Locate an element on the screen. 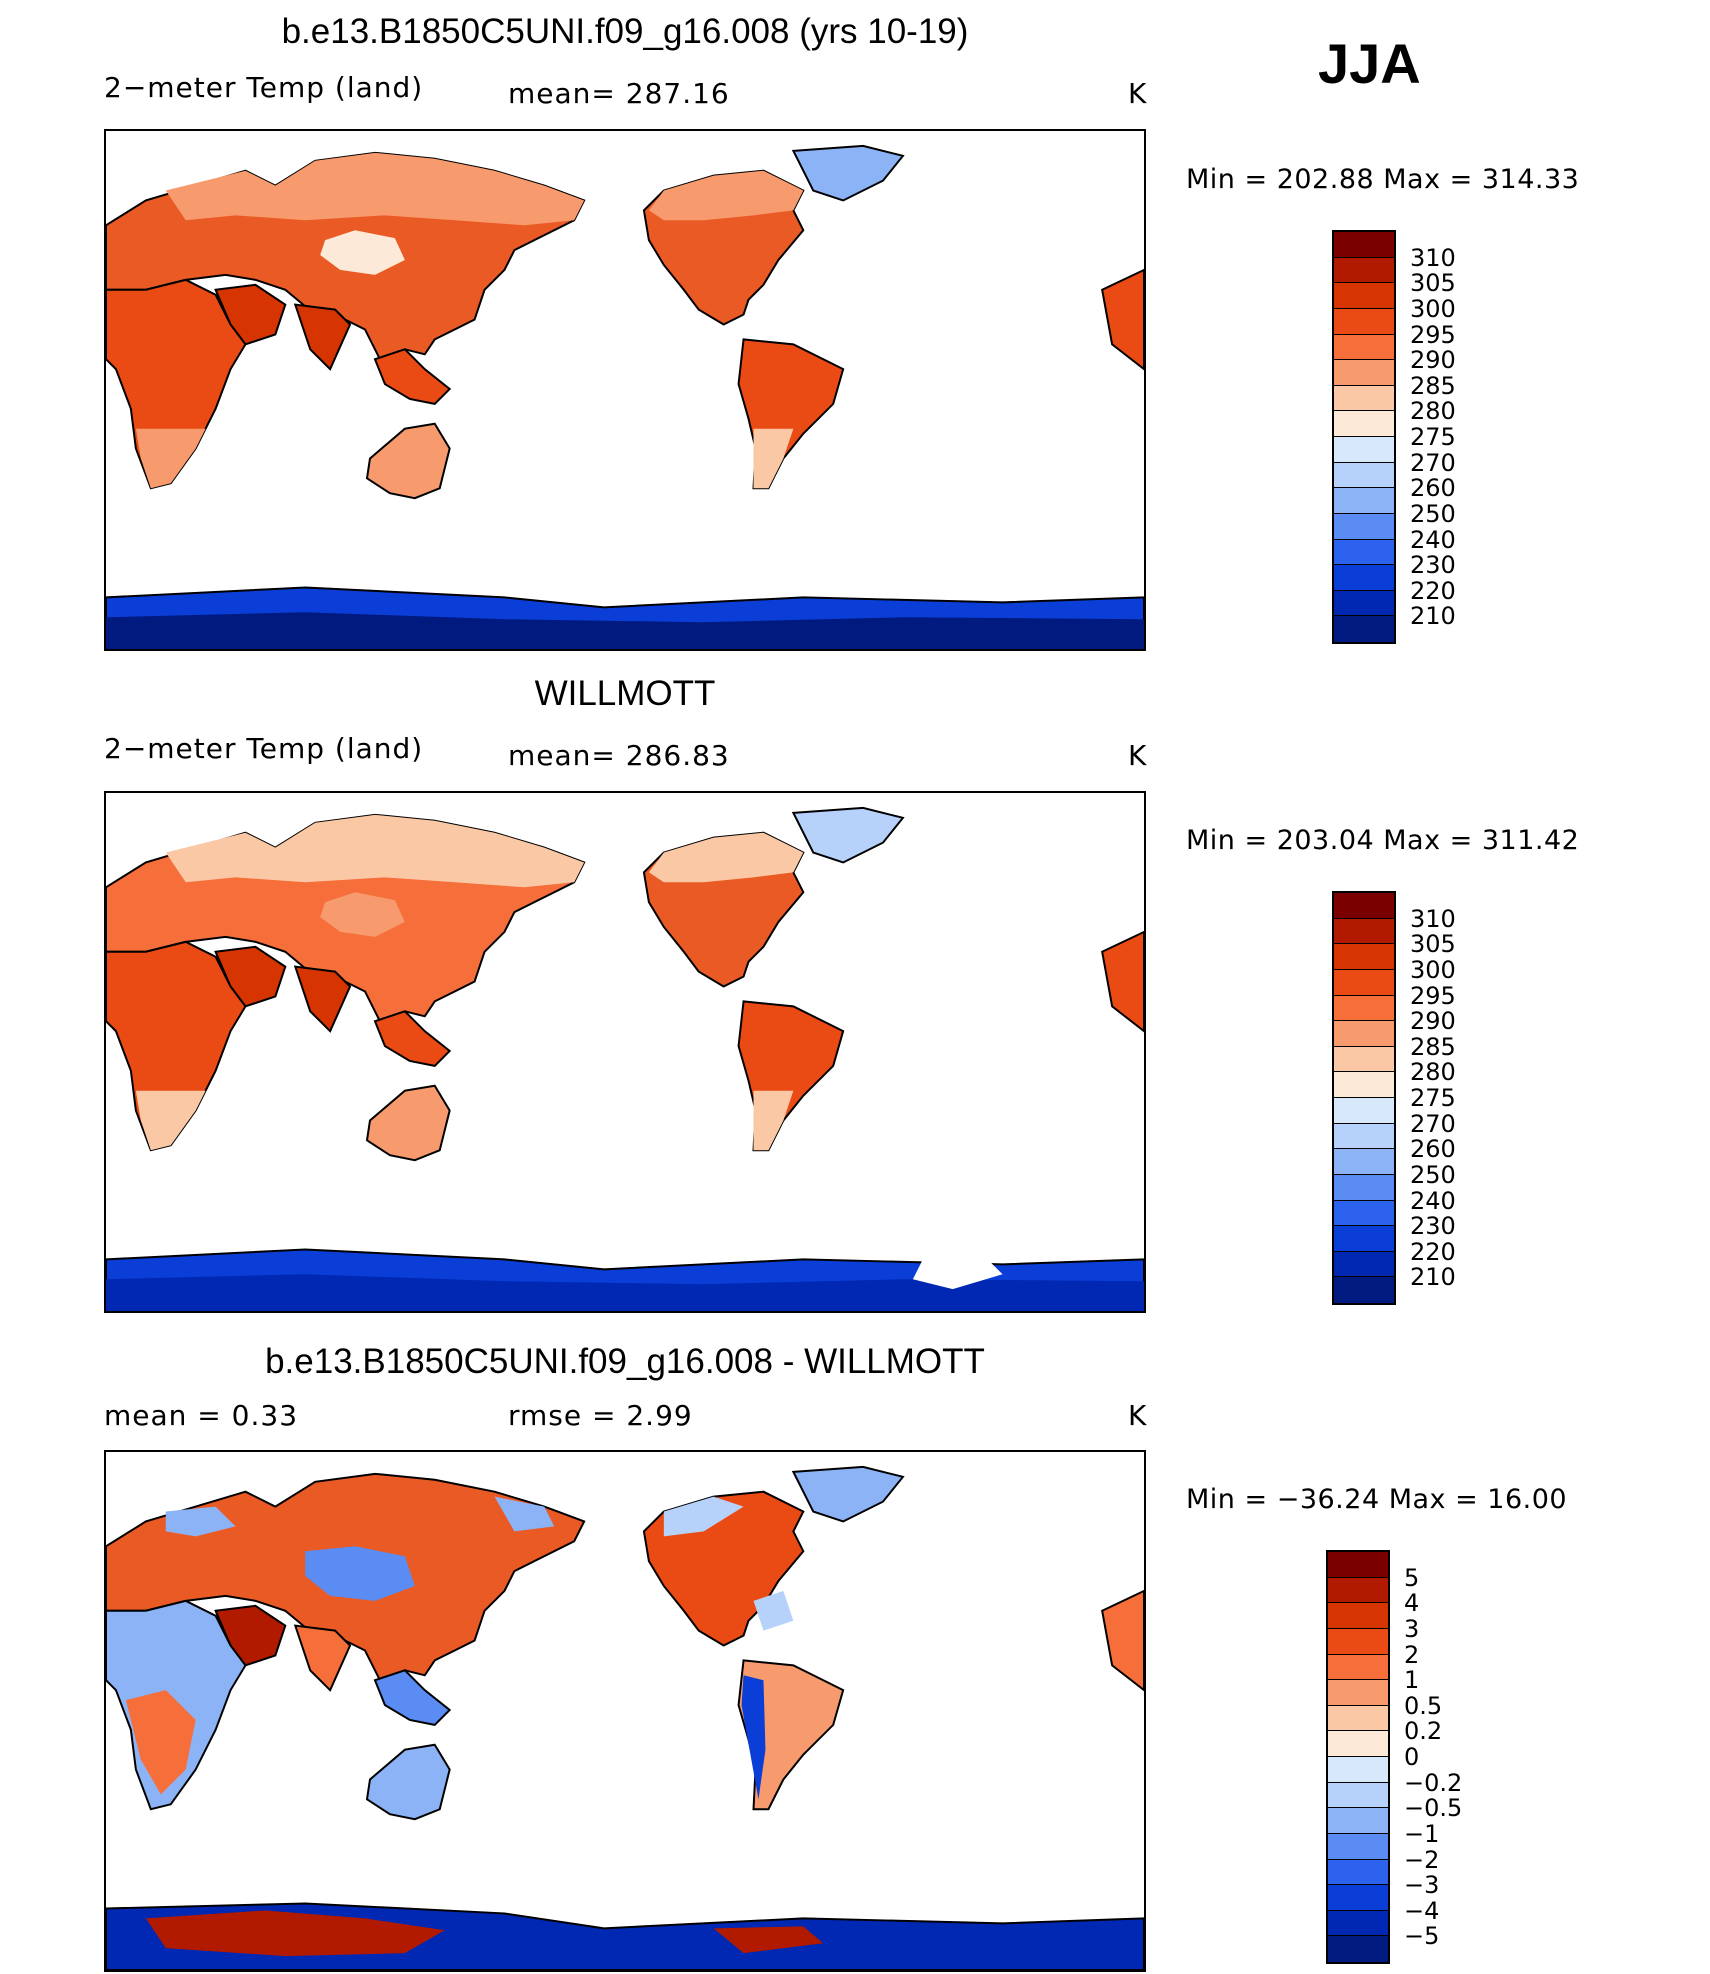  colorbar-tick-label: −0.5 is located at coordinates (1433, 1808).